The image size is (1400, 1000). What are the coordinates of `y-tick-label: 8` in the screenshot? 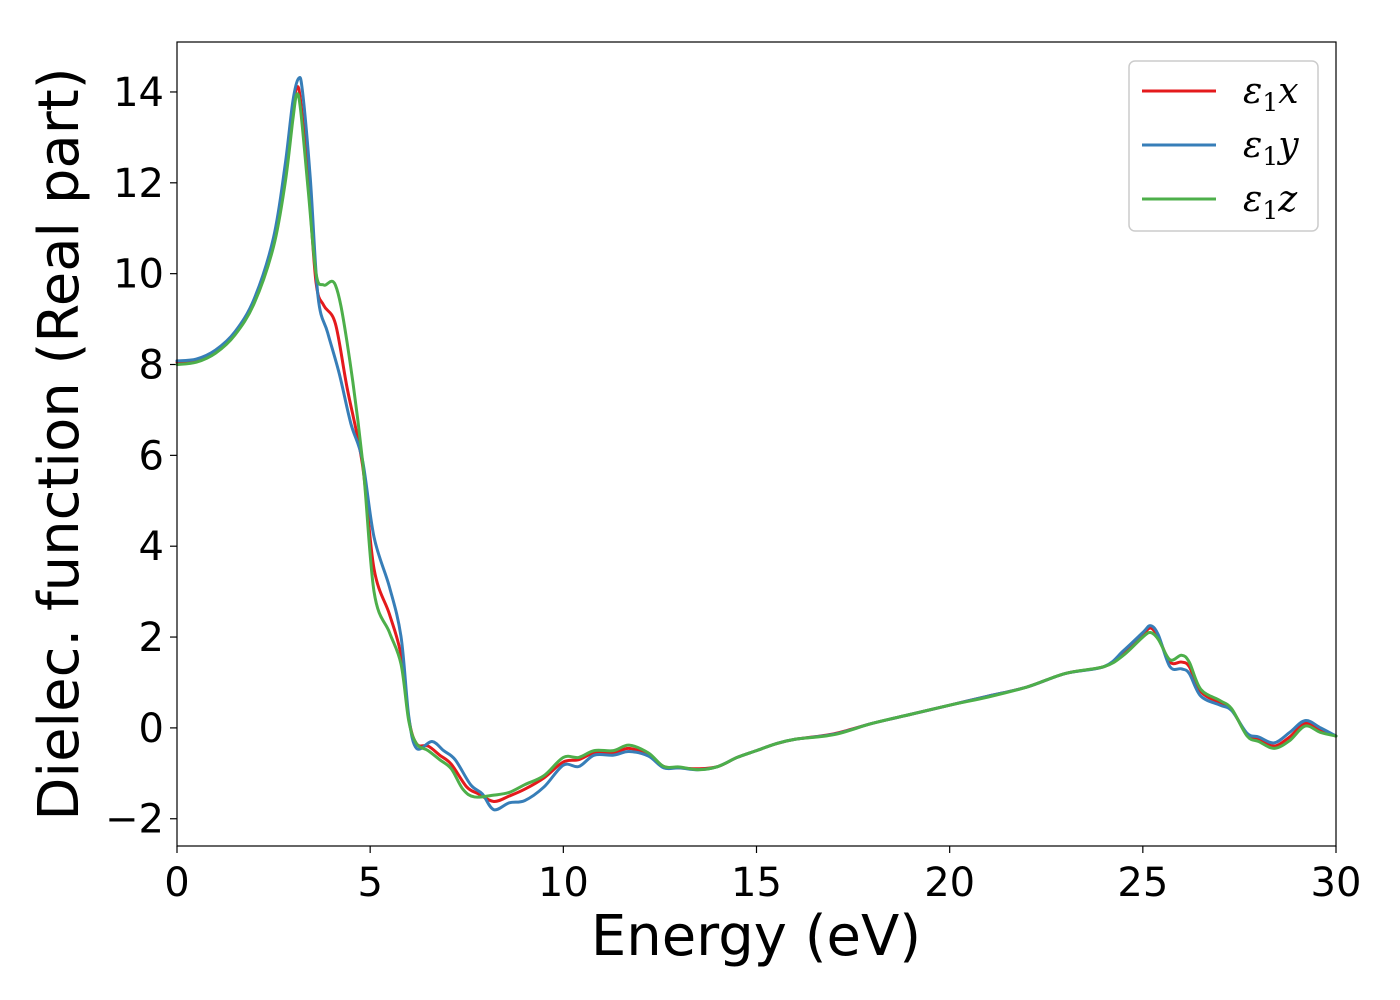 It's located at (151, 366).